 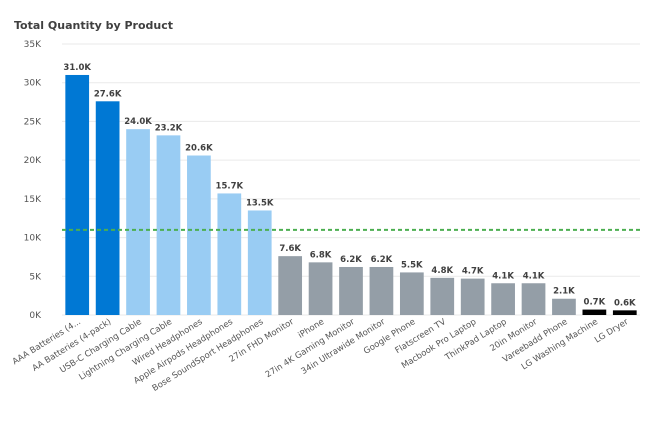 I want to click on data-label: 23.2K, so click(x=169, y=128).